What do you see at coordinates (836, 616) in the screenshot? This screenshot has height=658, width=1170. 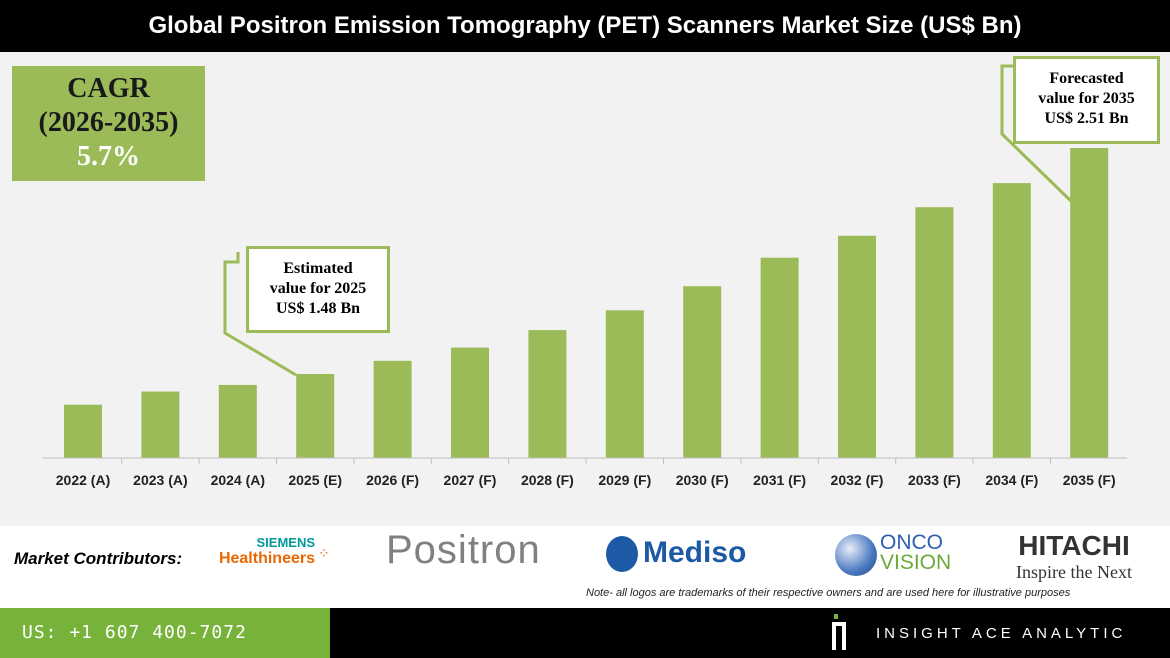 I see `brand-logo-icon` at bounding box center [836, 616].